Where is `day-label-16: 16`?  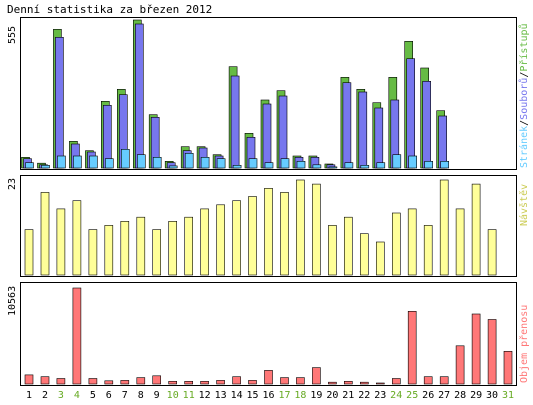
day-label-16: 16 is located at coordinates (268, 395).